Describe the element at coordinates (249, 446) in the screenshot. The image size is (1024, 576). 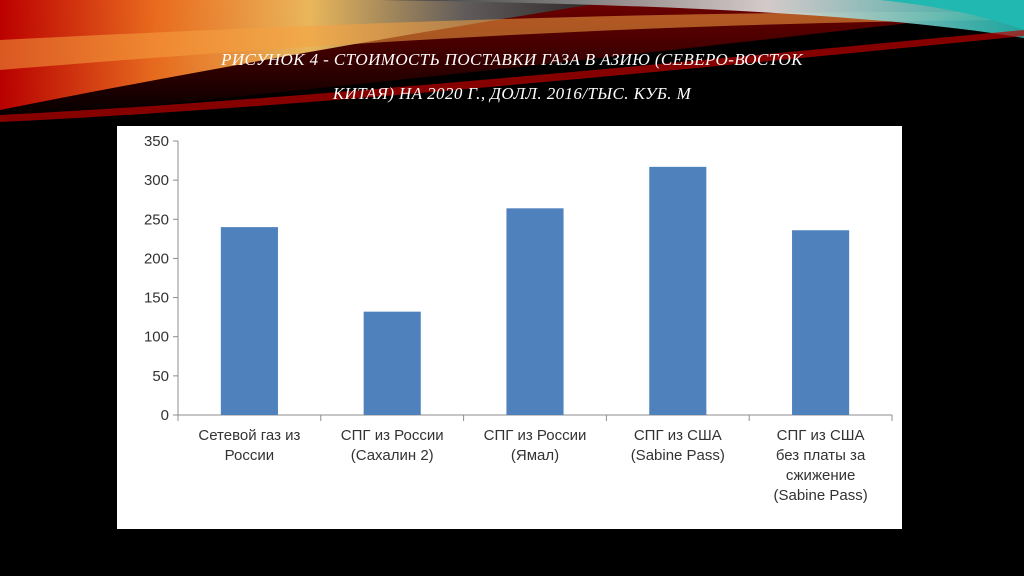
I see `category-label-1: Сетевой газ из России` at that location.